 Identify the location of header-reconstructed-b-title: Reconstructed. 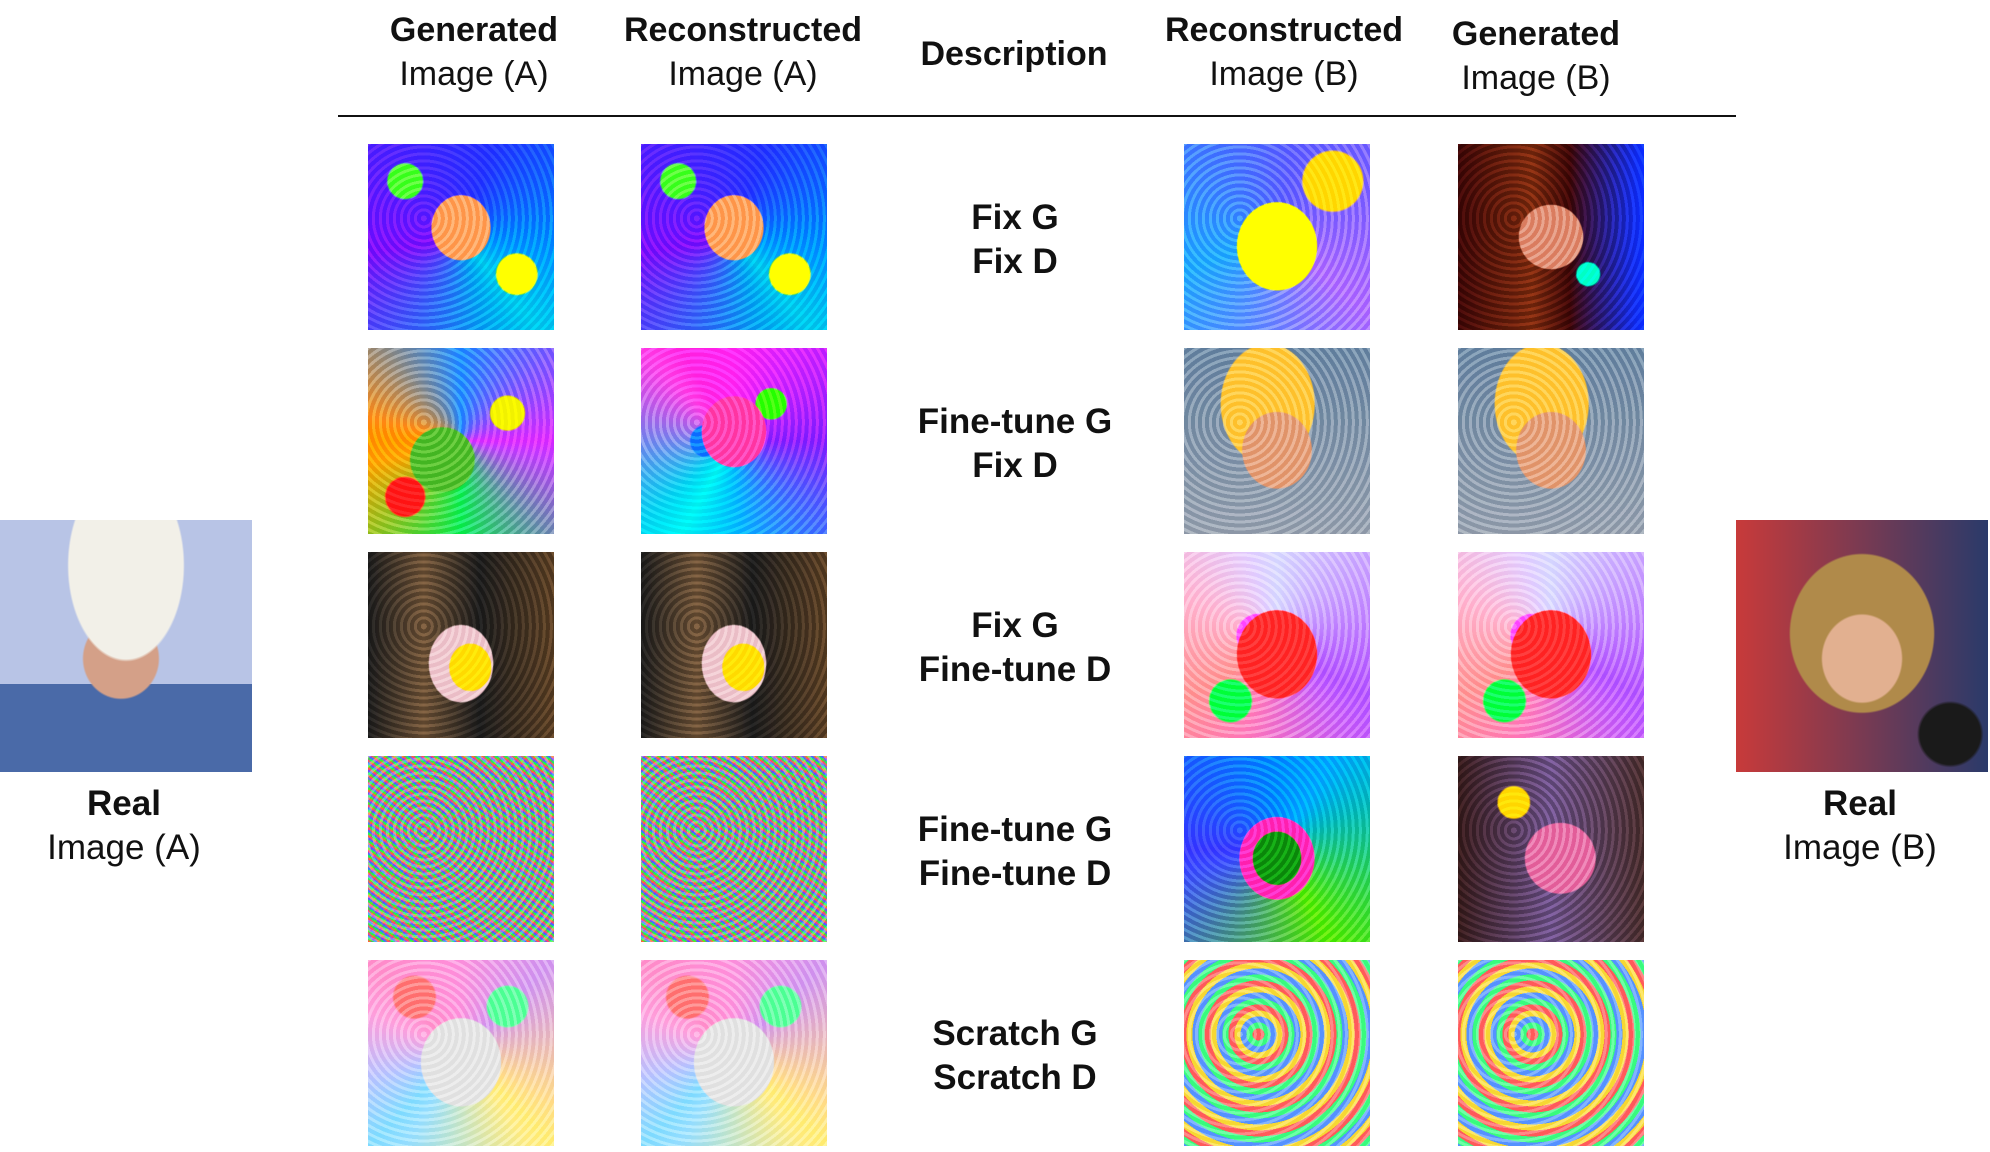
(1284, 30).